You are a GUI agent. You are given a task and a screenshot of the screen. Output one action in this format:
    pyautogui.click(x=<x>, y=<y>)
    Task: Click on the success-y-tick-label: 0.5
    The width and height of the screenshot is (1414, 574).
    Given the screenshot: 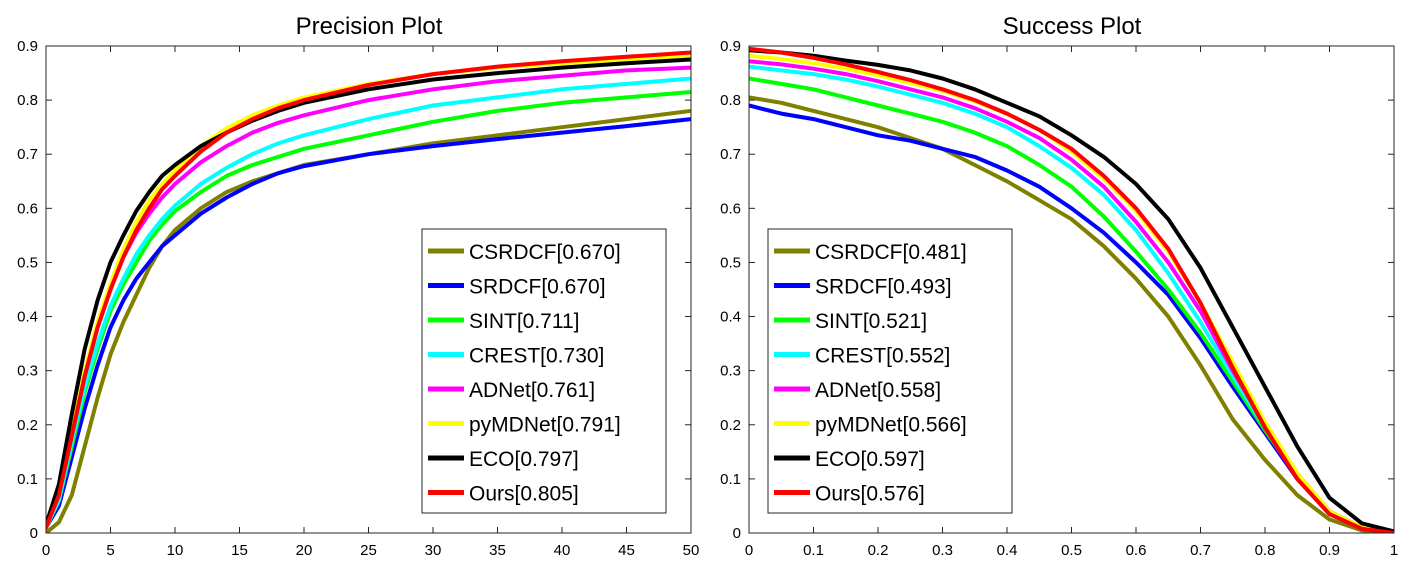 What is the action you would take?
    pyautogui.click(x=730, y=262)
    